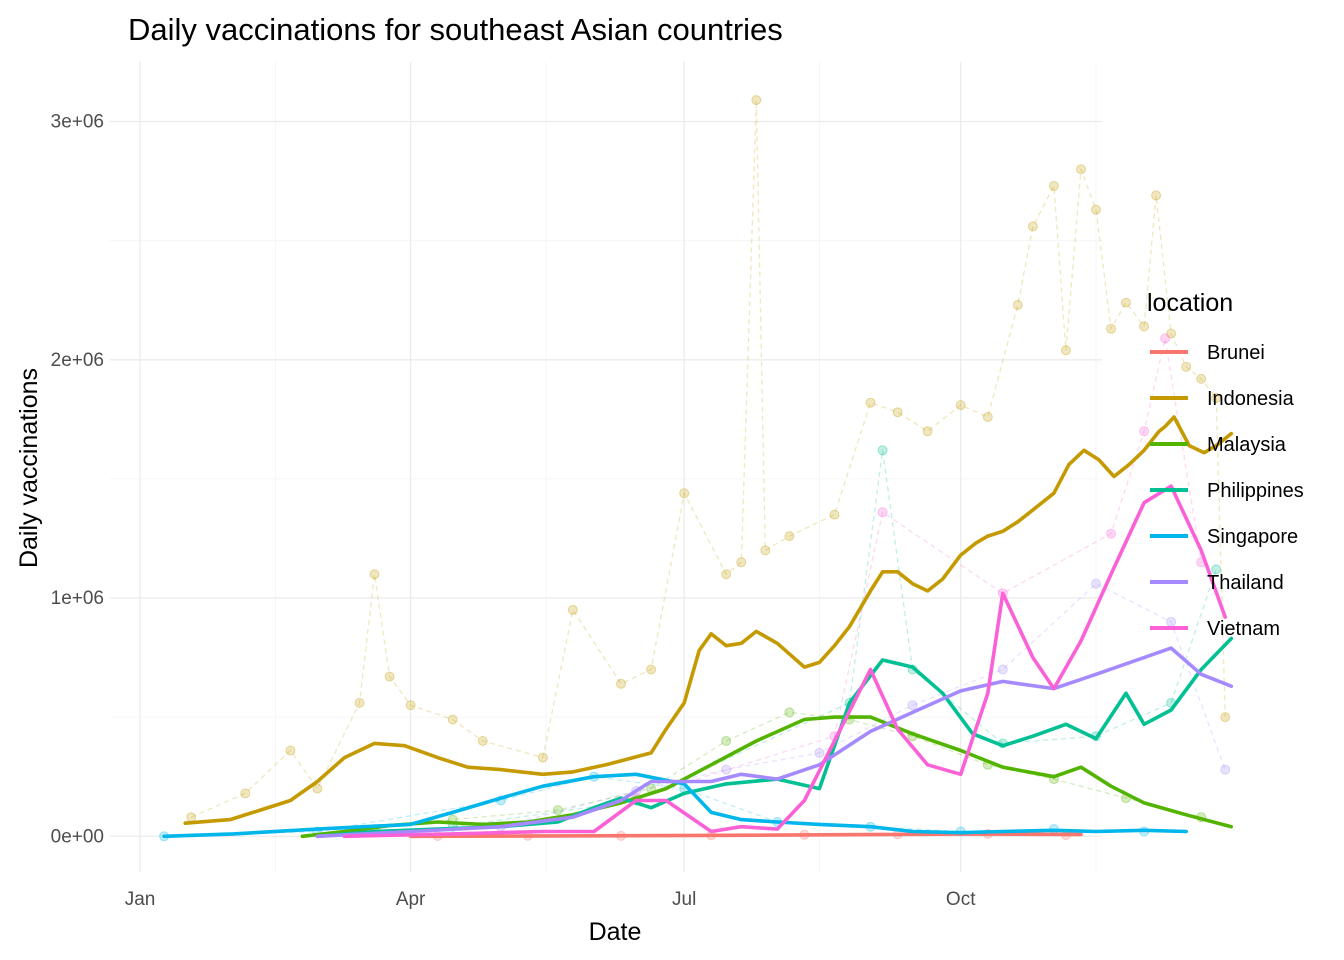 Image resolution: width=1344 pixels, height=960 pixels. Describe the element at coordinates (1190, 303) in the screenshot. I see `legend-title: location` at that location.